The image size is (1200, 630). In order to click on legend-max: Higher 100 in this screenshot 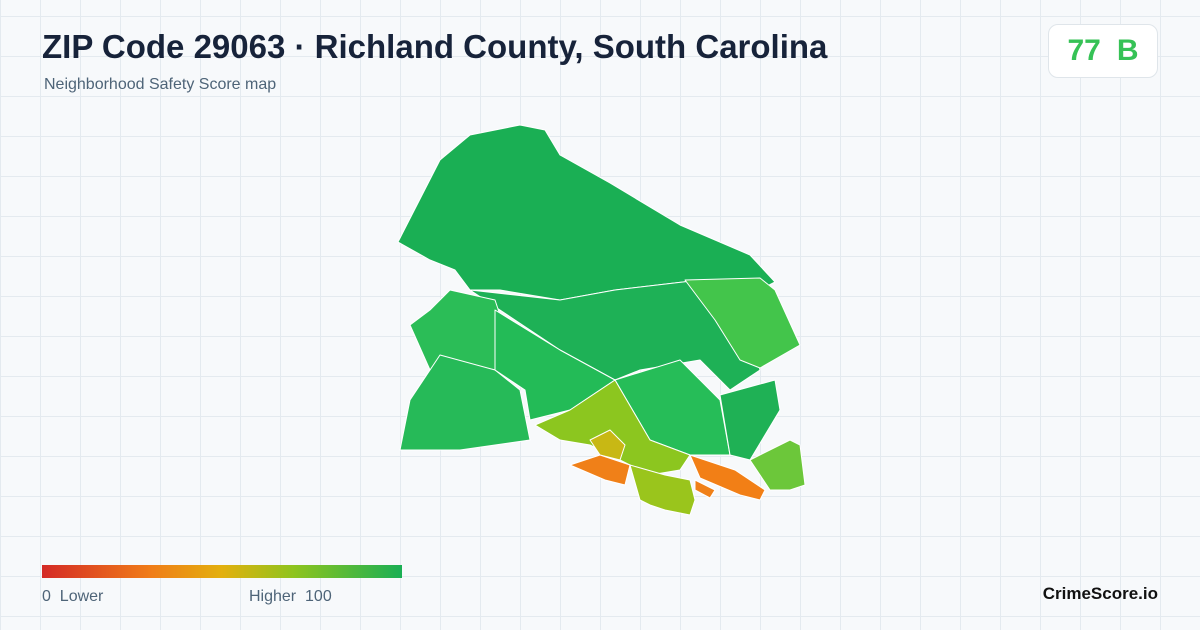, I will do `click(290, 597)`.